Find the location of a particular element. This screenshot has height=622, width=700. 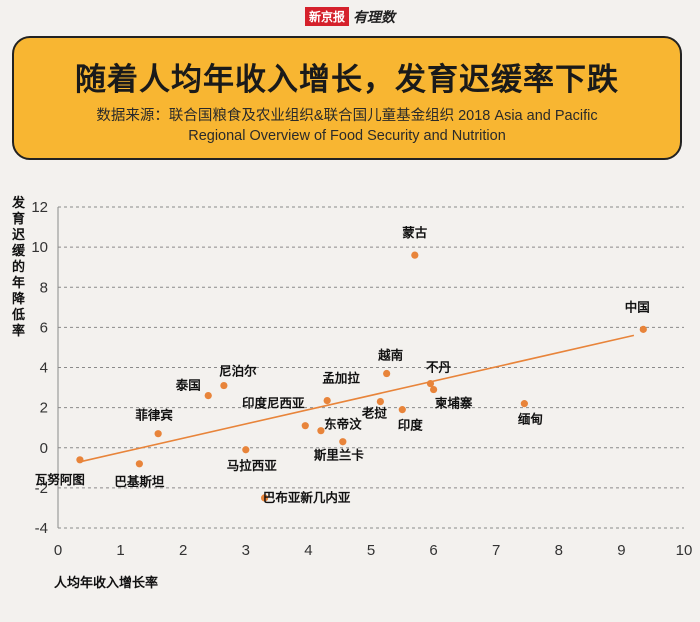

data-label: 菲律宾 is located at coordinates (154, 415).